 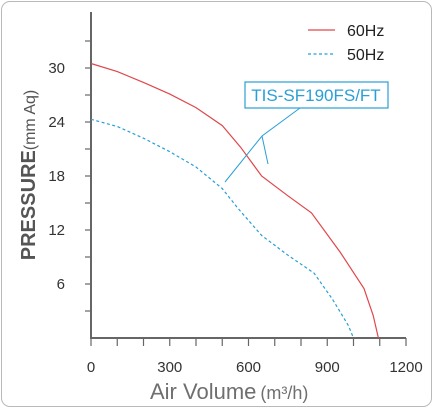 What do you see at coordinates (255, 357) in the screenshot?
I see `x-axis-ticks: 0 300 600 900 1200` at bounding box center [255, 357].